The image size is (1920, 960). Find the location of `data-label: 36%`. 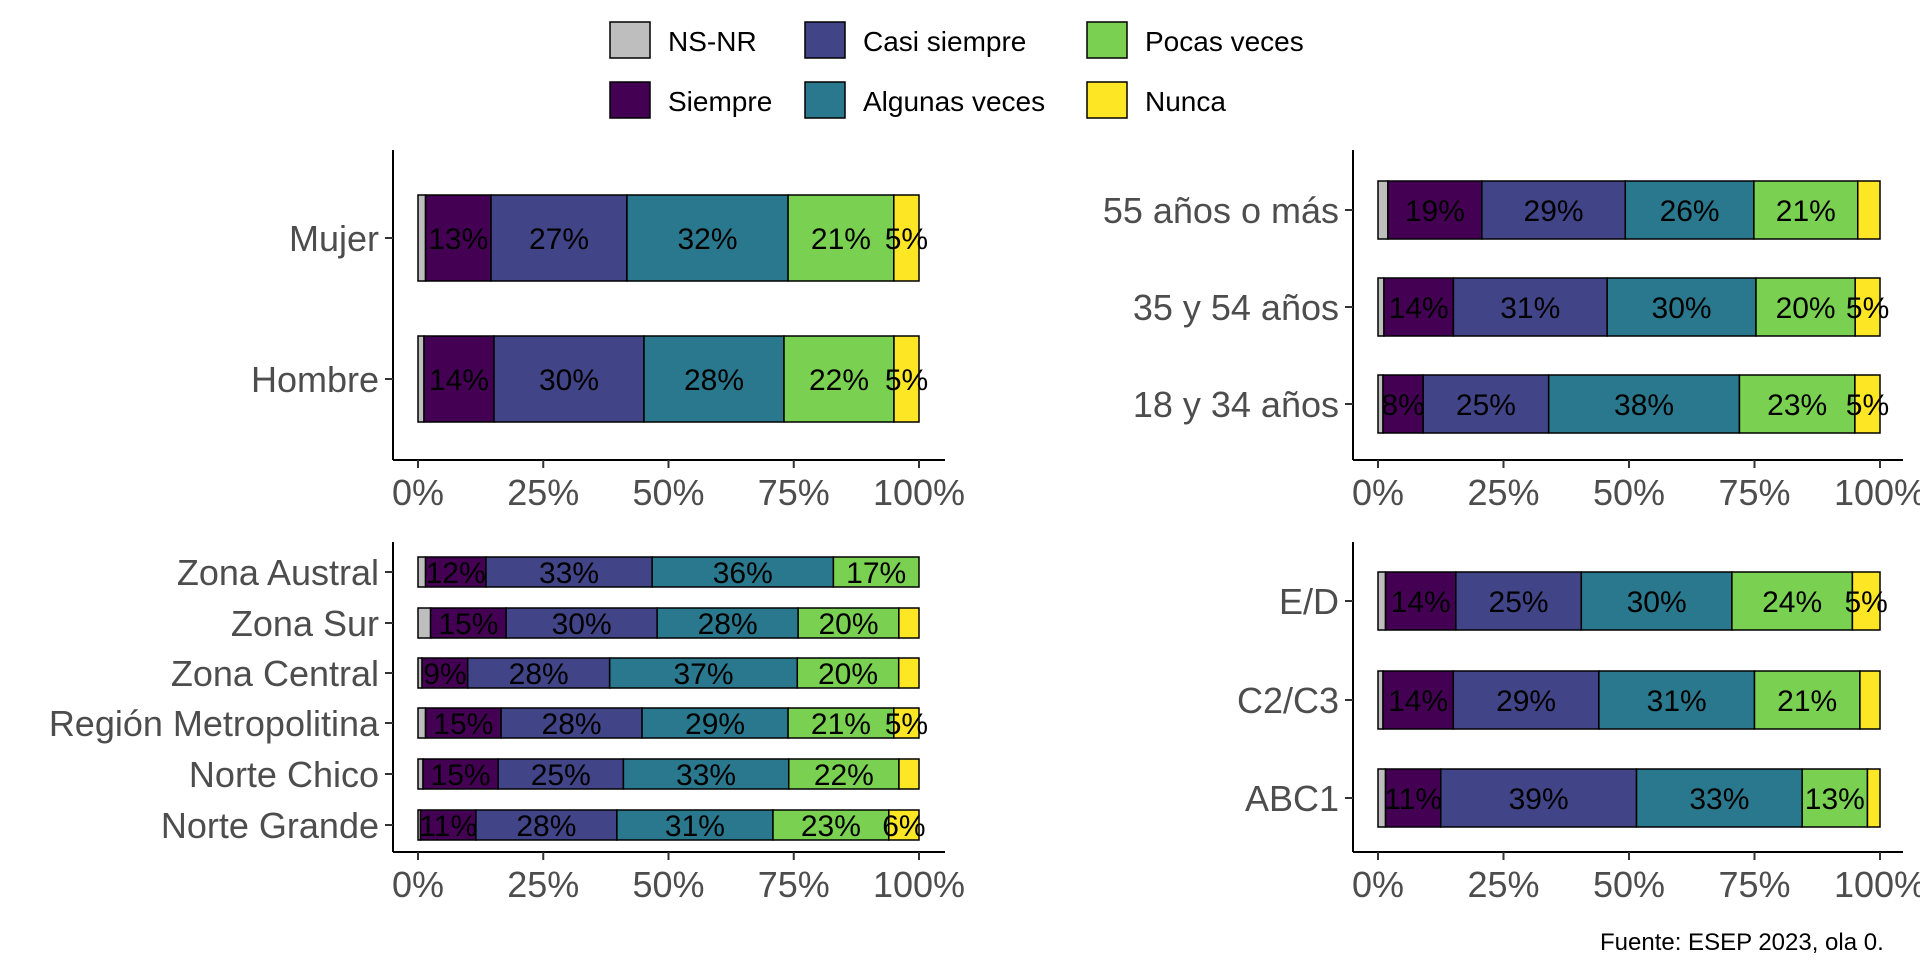

data-label: 36% is located at coordinates (743, 573).